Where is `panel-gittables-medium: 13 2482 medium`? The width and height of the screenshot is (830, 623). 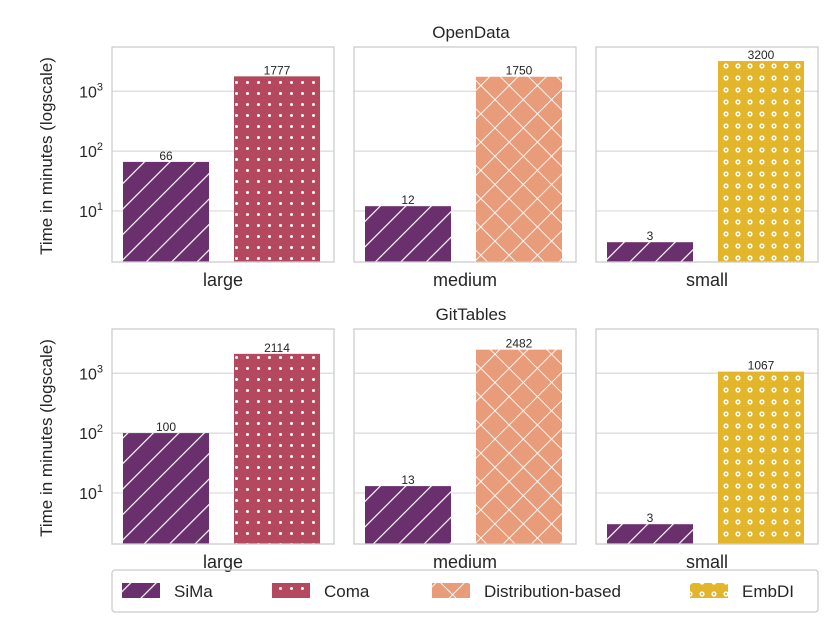
panel-gittables-medium: 13 2482 medium is located at coordinates (465, 450).